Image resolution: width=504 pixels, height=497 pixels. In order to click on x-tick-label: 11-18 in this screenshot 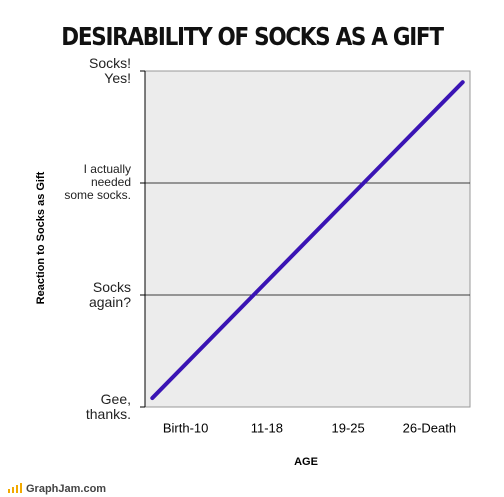, I will do `click(267, 427)`.